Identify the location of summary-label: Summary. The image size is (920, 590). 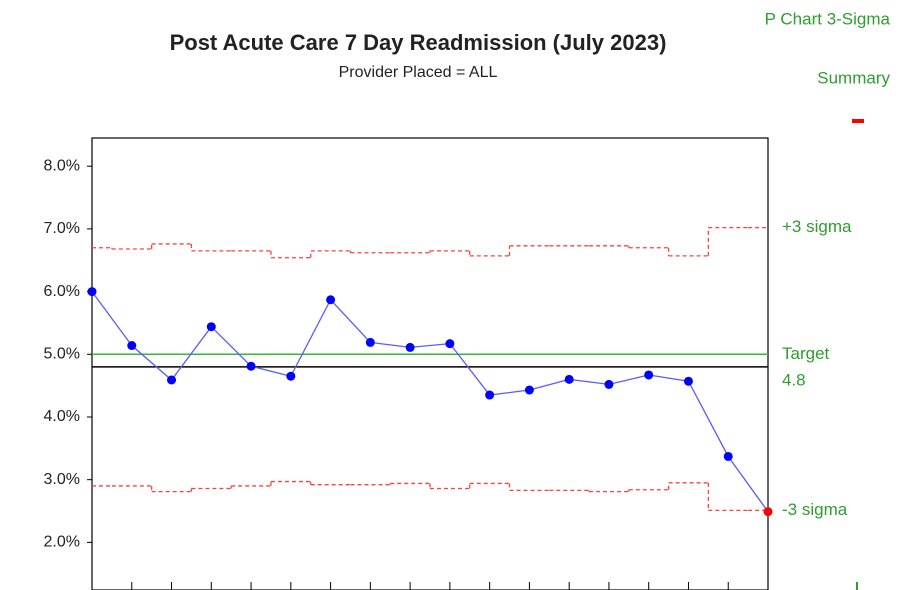
(853, 77).